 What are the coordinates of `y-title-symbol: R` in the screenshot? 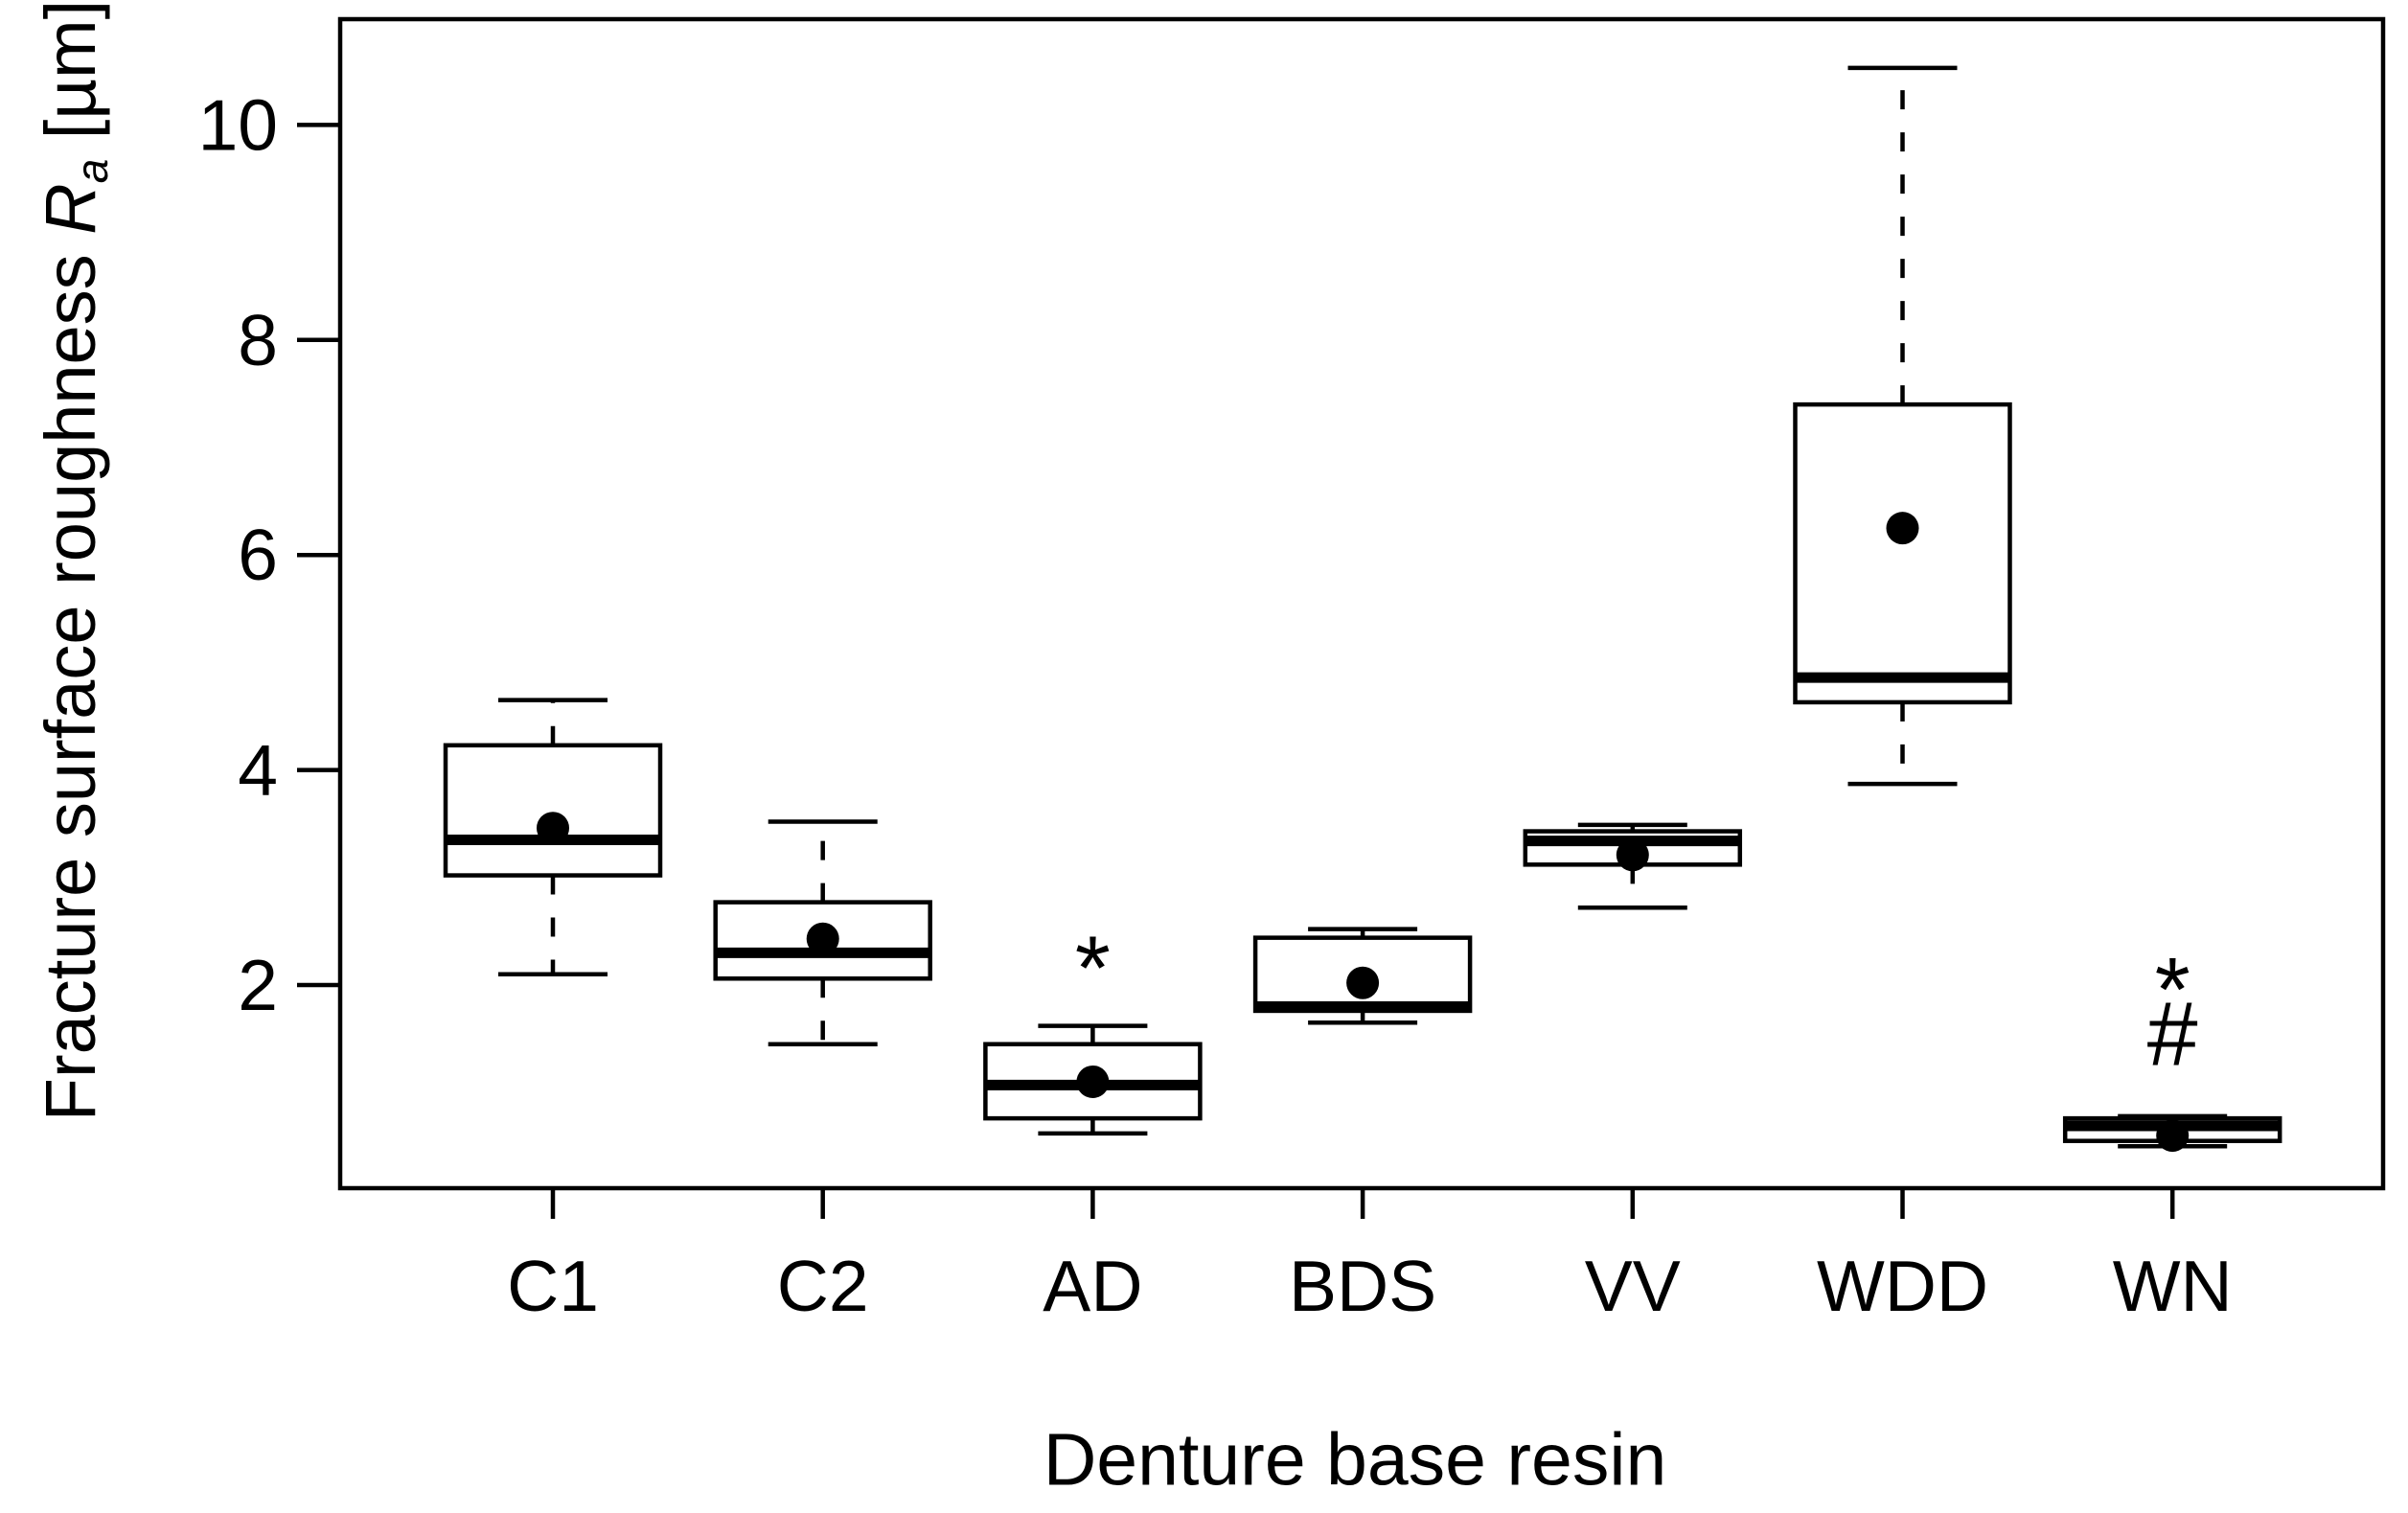 It's located at (70, 209).